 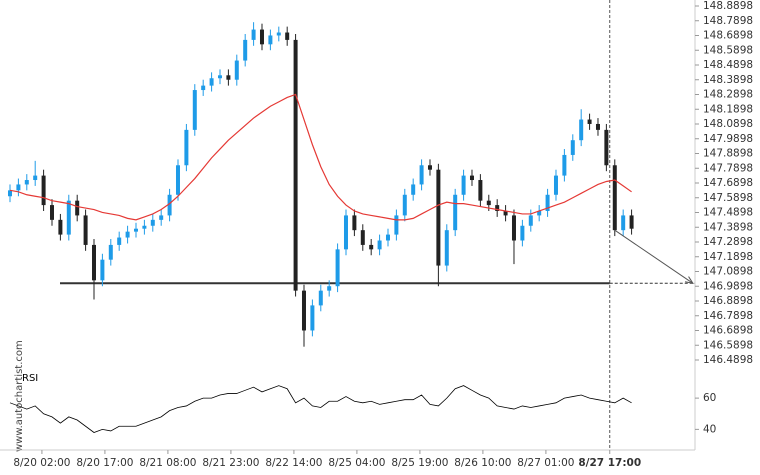 I want to click on forecast-line, so click(x=654, y=256).